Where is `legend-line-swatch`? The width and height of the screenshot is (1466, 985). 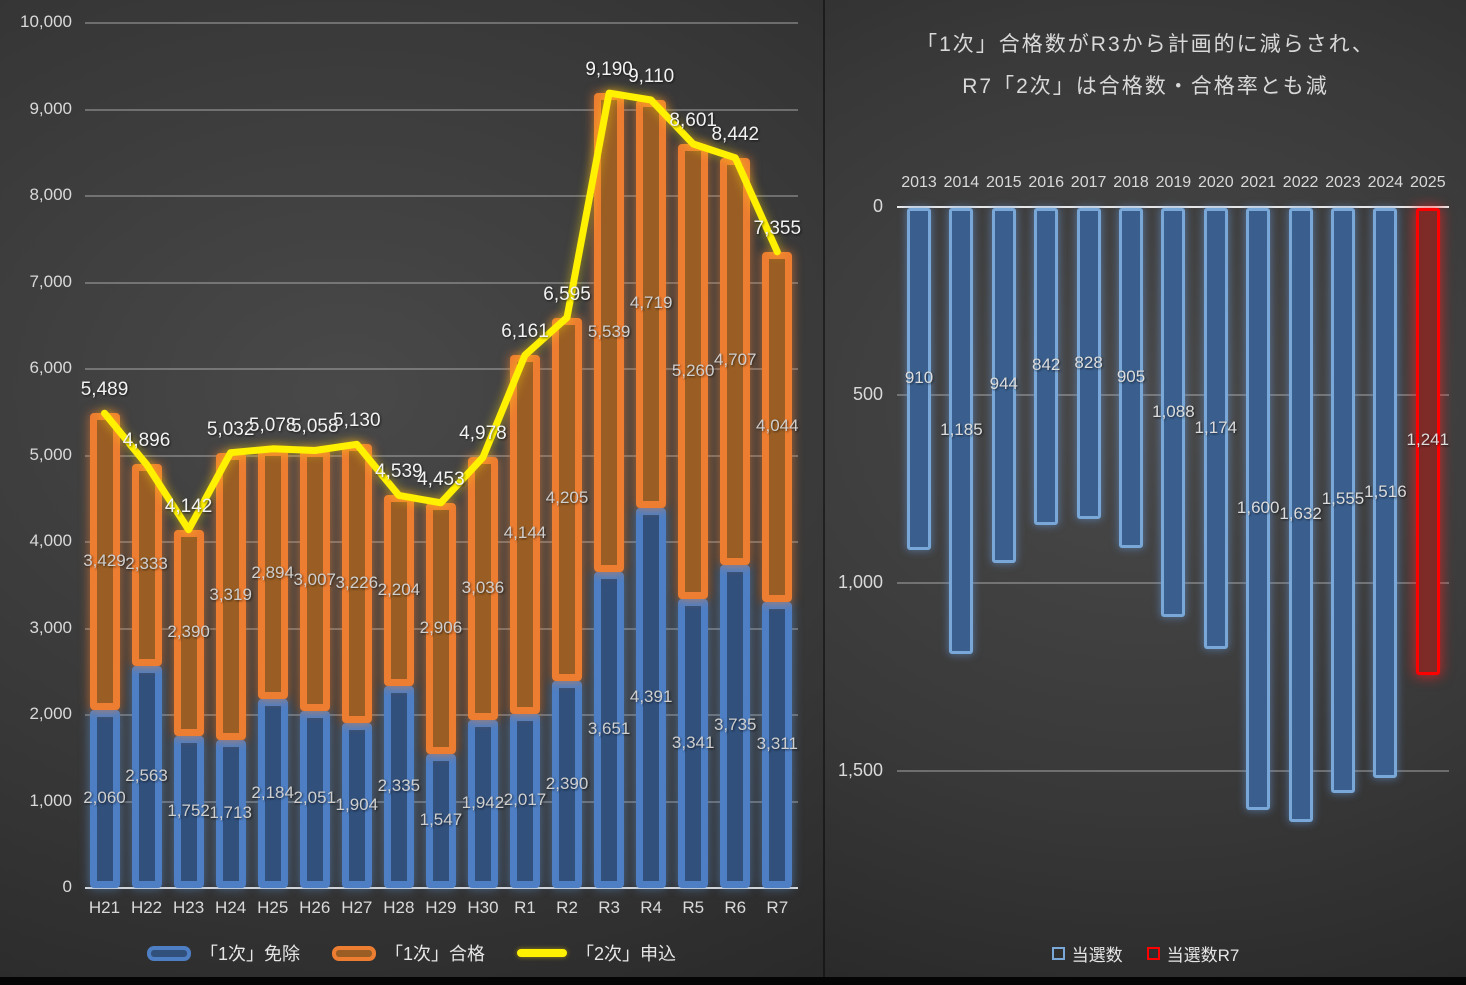 legend-line-swatch is located at coordinates (542, 953).